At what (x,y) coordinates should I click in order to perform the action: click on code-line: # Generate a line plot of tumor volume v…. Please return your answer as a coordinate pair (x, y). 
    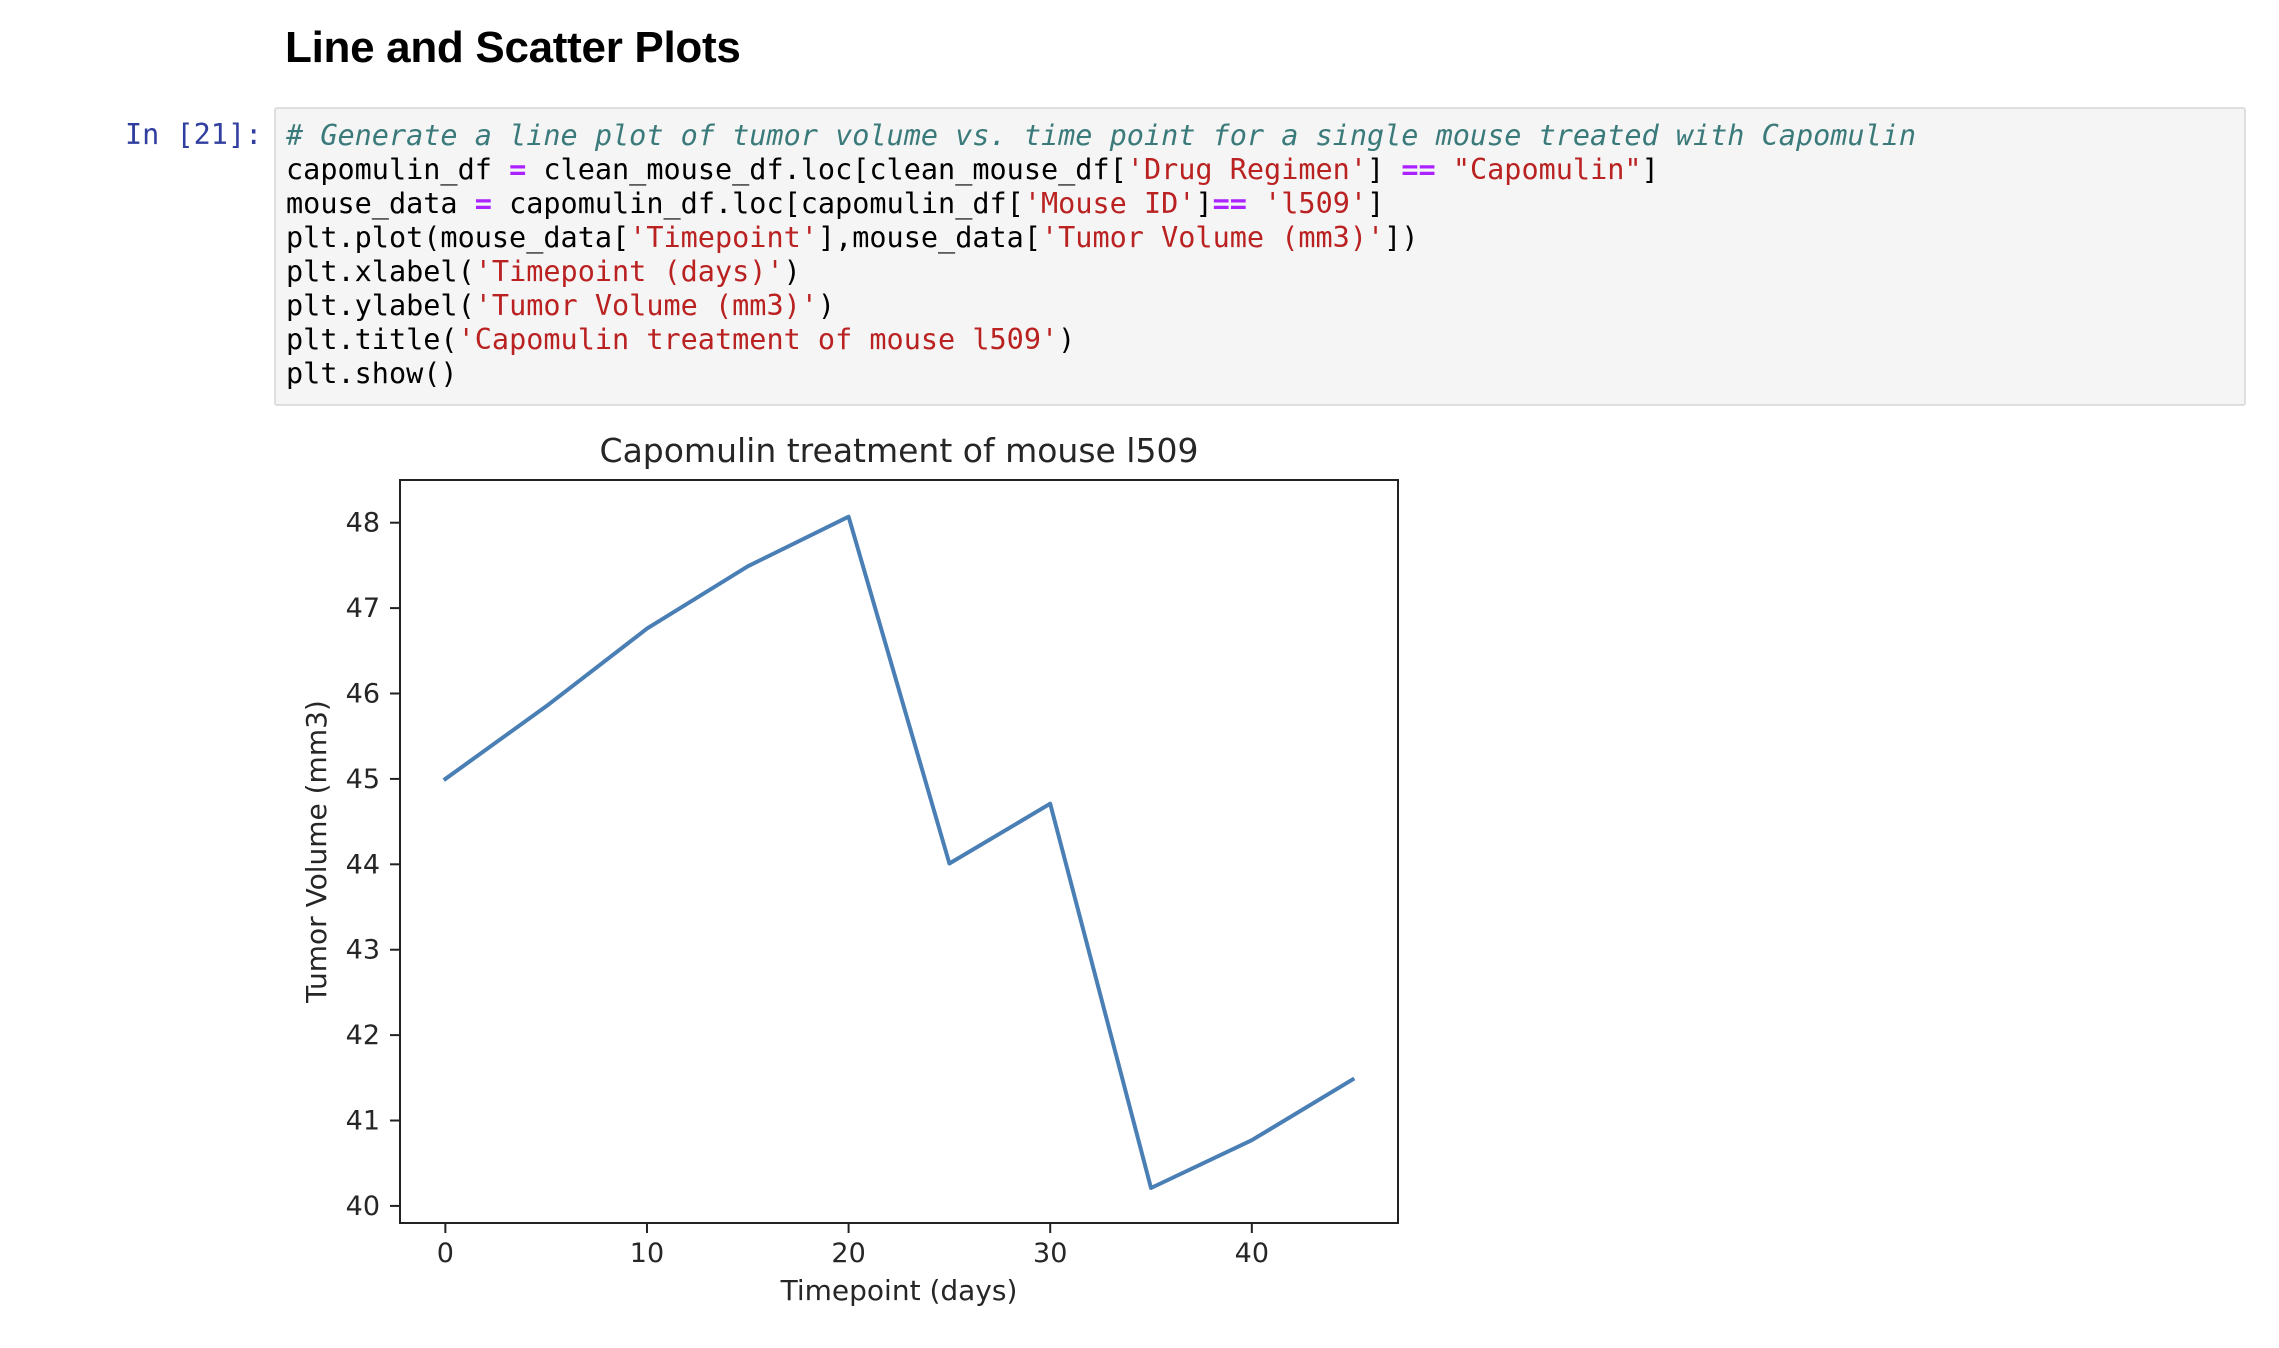
    Looking at the image, I should click on (1101, 136).